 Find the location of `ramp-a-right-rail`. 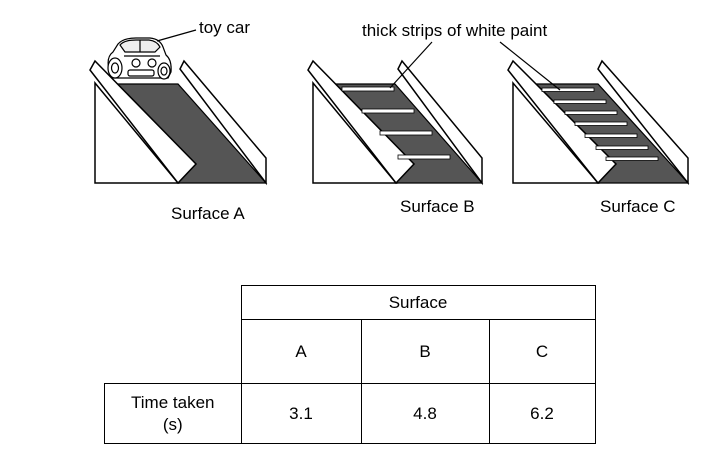

ramp-a-right-rail is located at coordinates (223, 122).